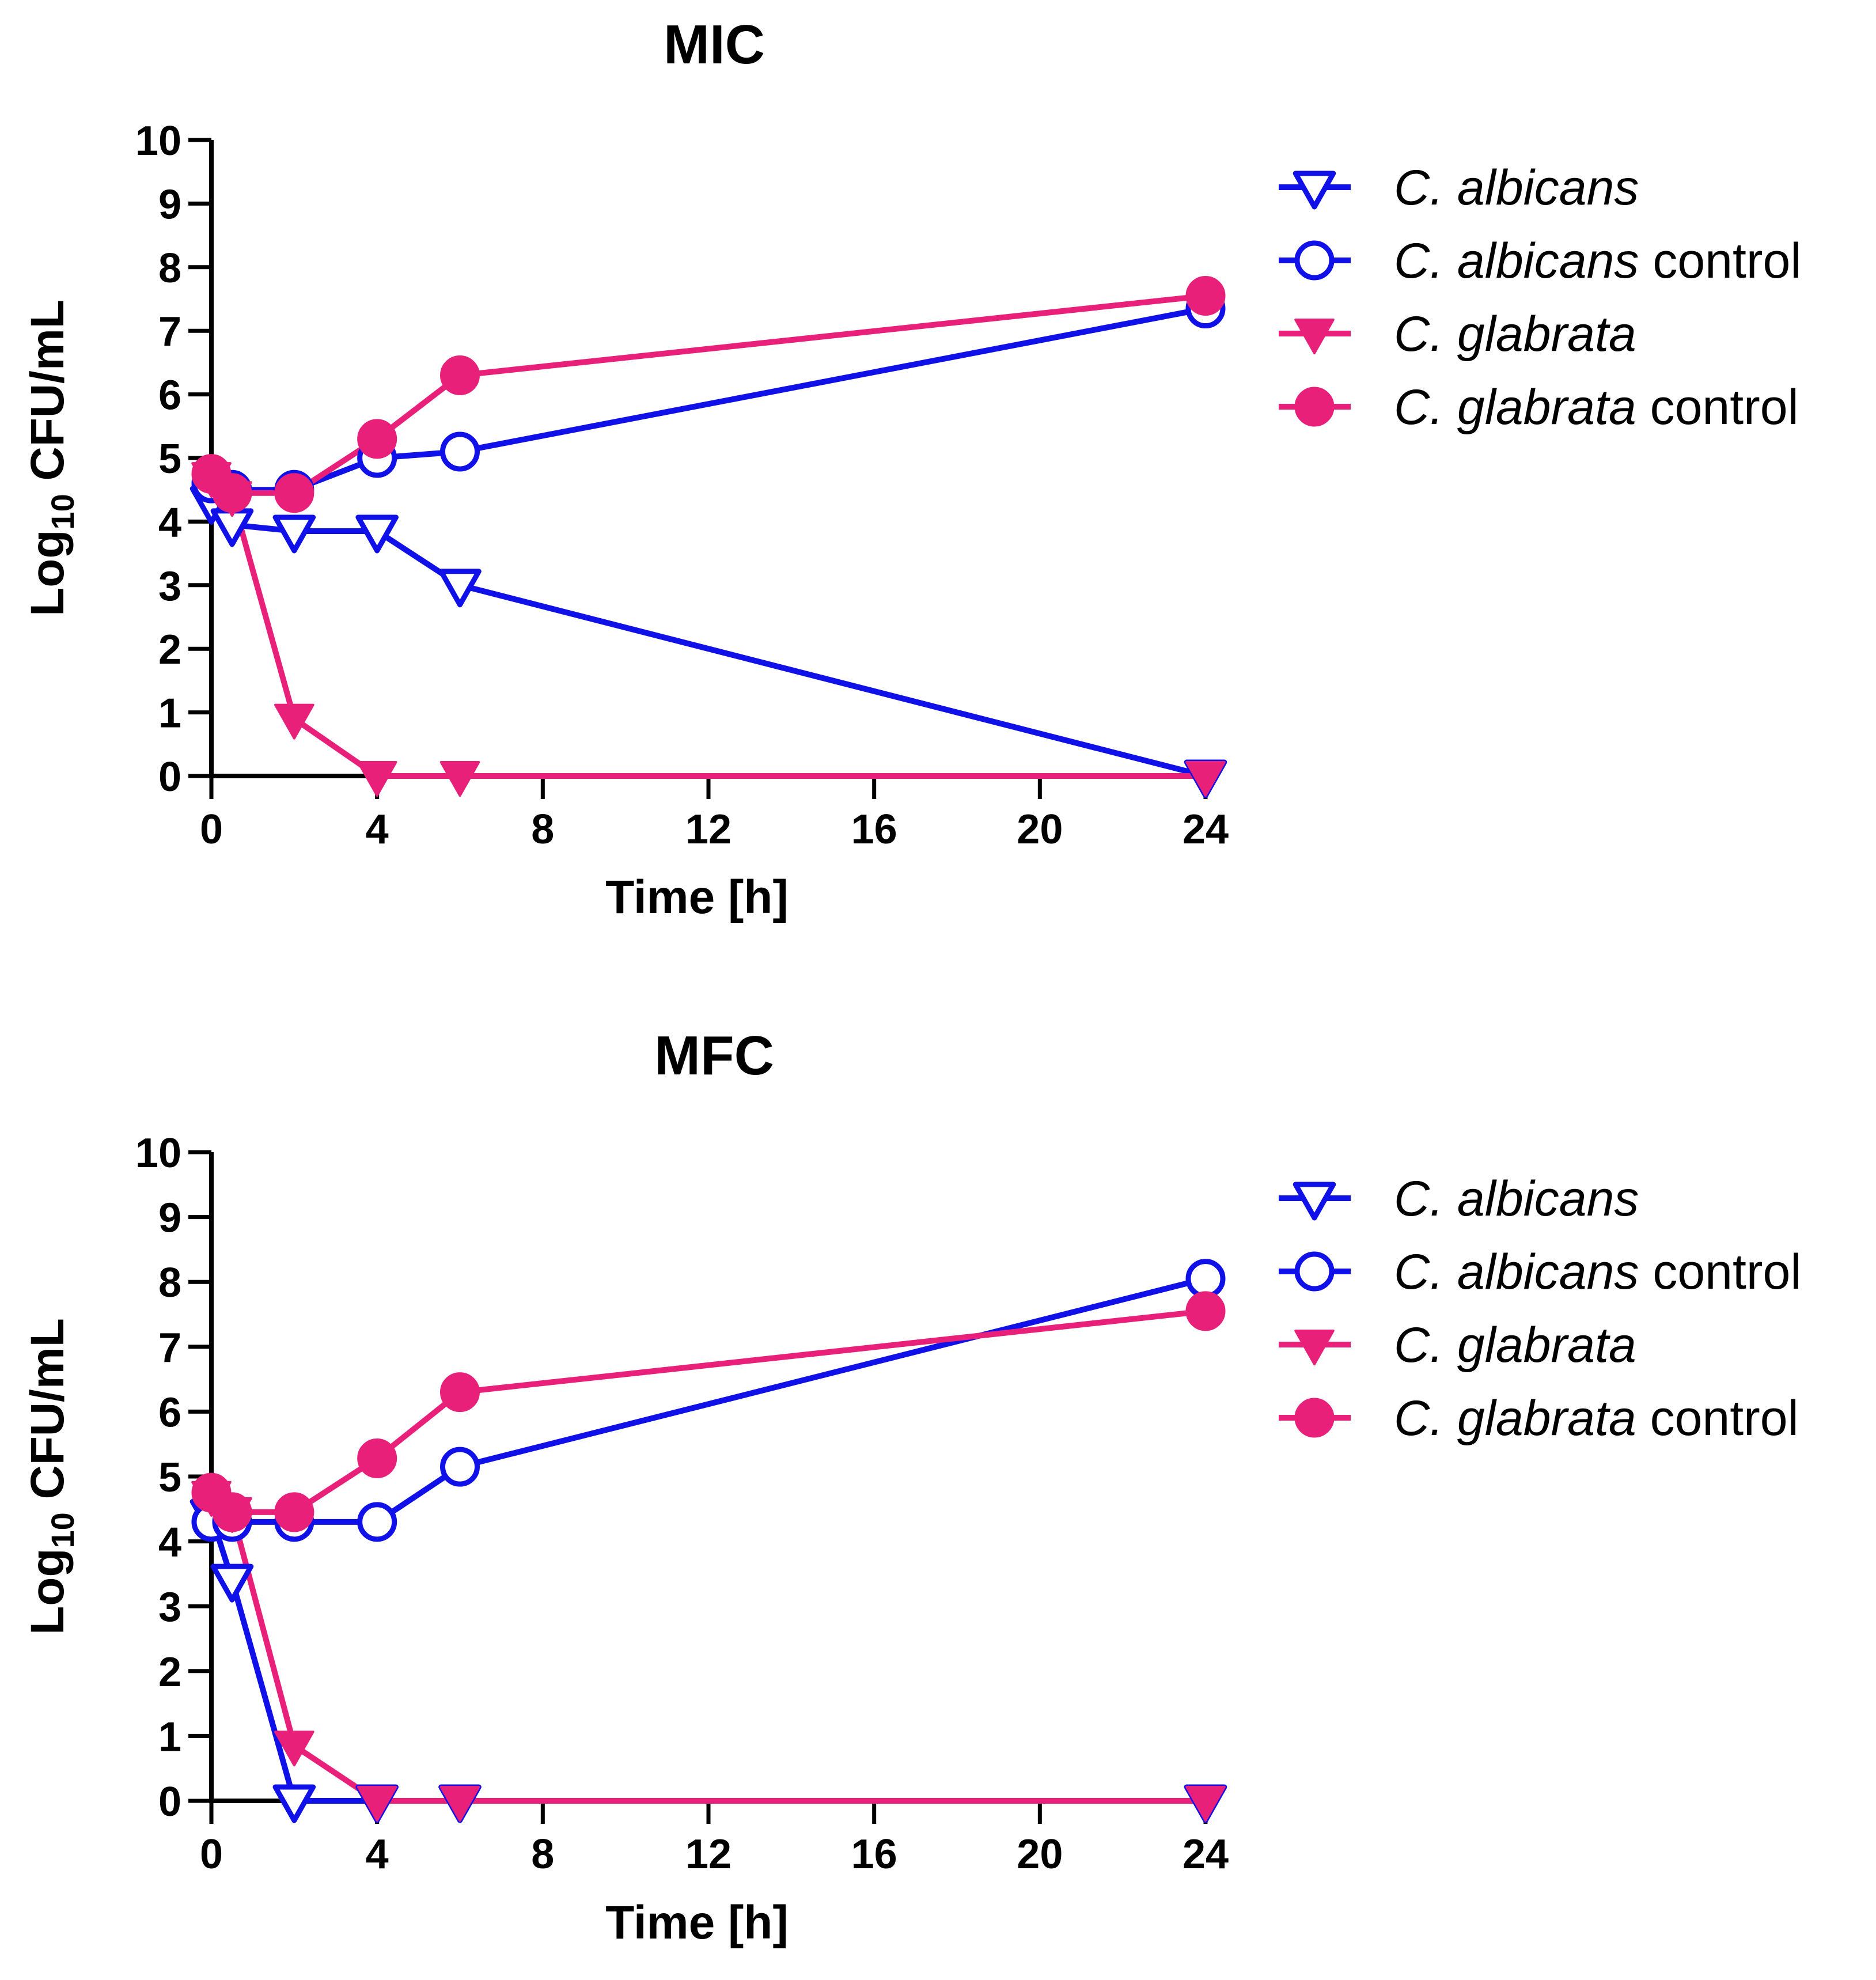 The width and height of the screenshot is (1876, 1980). I want to click on y-tick-label: 6, so click(169, 396).